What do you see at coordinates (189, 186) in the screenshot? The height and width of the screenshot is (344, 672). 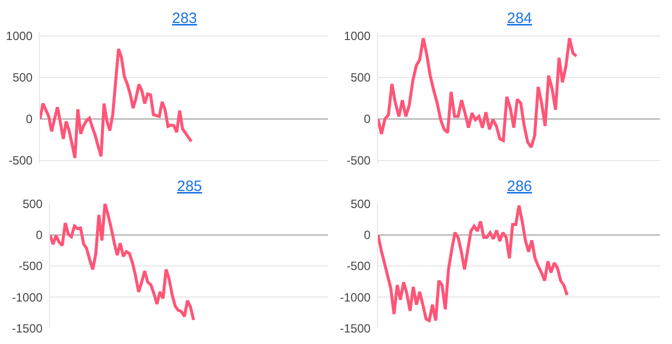 I see `chart-title: 285` at bounding box center [189, 186].